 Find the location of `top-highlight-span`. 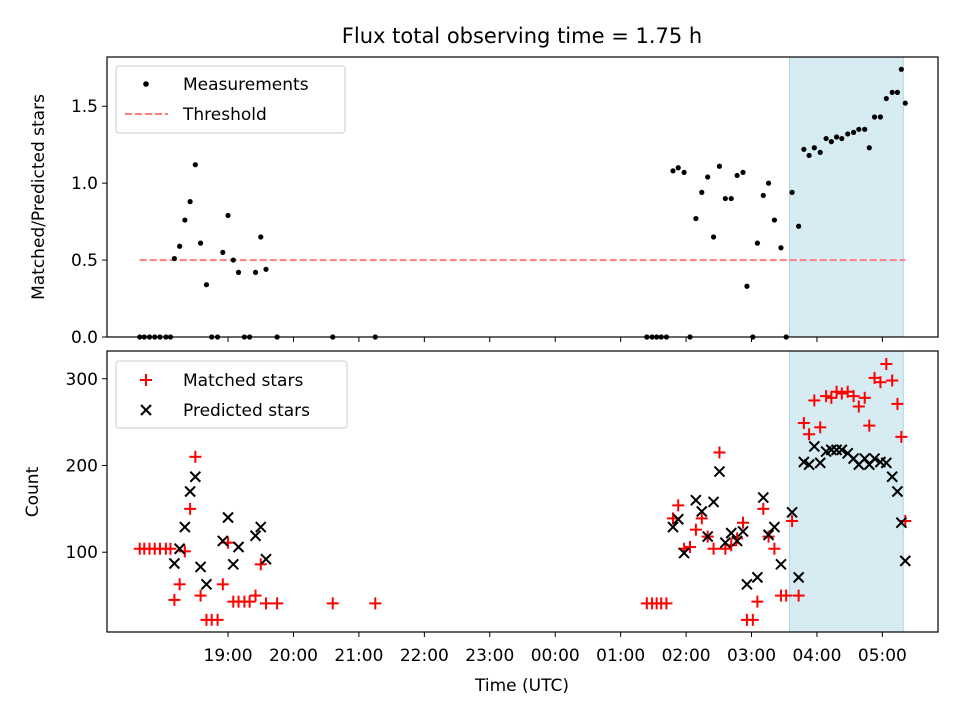

top-highlight-span is located at coordinates (846, 197).